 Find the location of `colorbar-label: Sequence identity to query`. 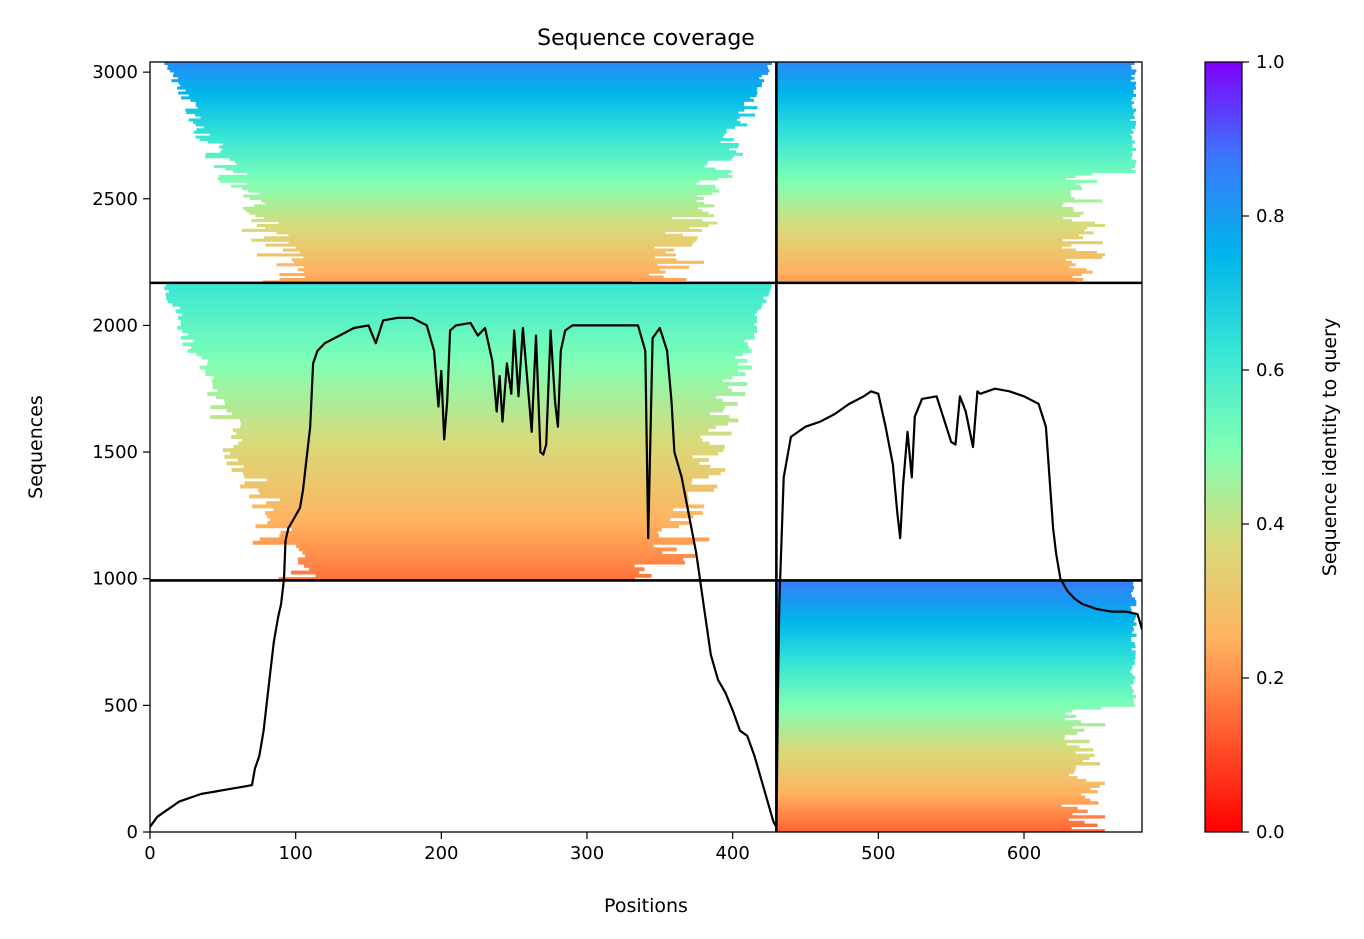

colorbar-label: Sequence identity to query is located at coordinates (1330, 447).